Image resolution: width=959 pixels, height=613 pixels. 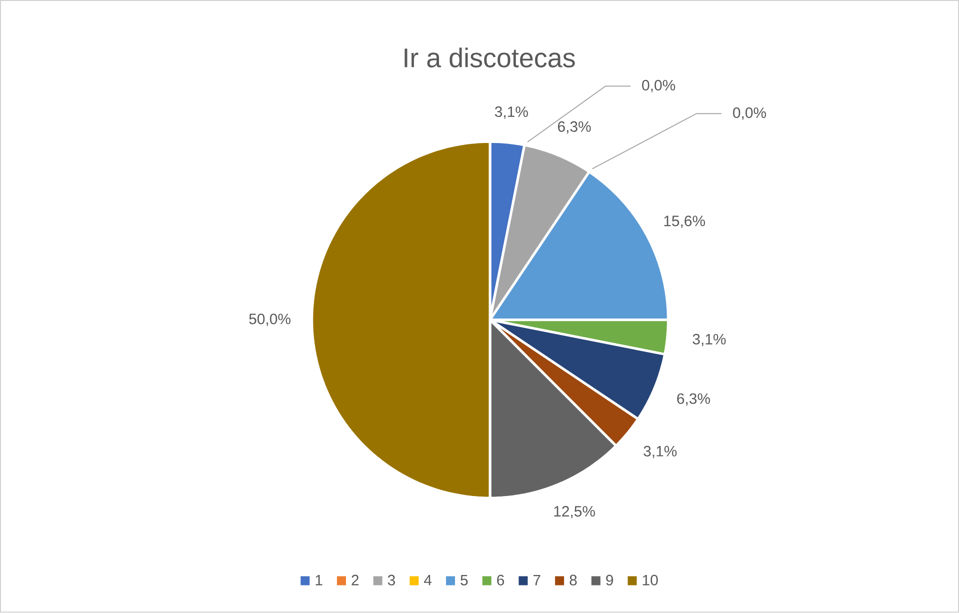 I want to click on legend-label: 1, so click(x=319, y=580).